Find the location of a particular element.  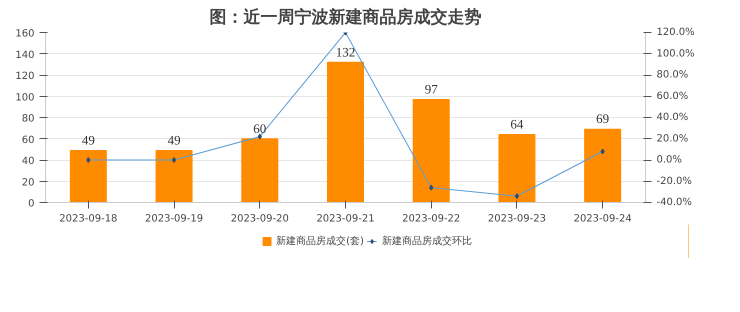

y2-tick-label: 40.0% is located at coordinates (672, 117).